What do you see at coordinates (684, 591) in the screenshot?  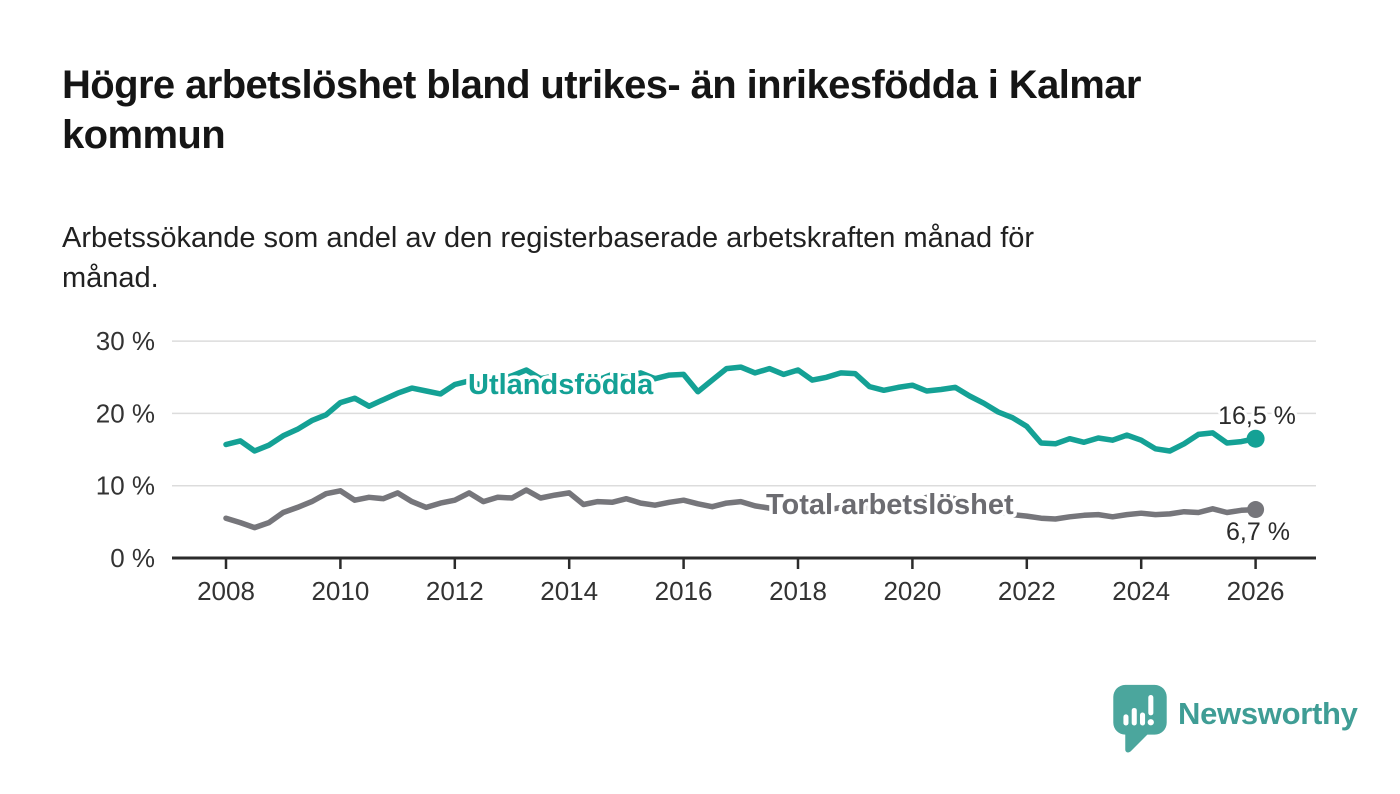 I see `x-axis-label-2016: 2016` at bounding box center [684, 591].